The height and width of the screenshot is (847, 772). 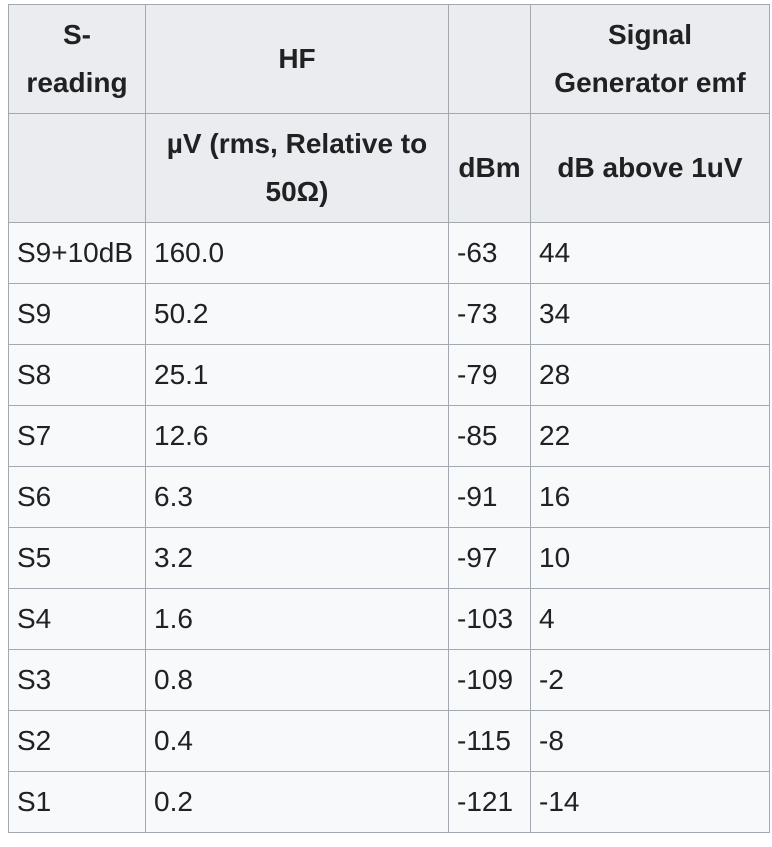 I want to click on table-cell: S7, so click(x=77, y=436).